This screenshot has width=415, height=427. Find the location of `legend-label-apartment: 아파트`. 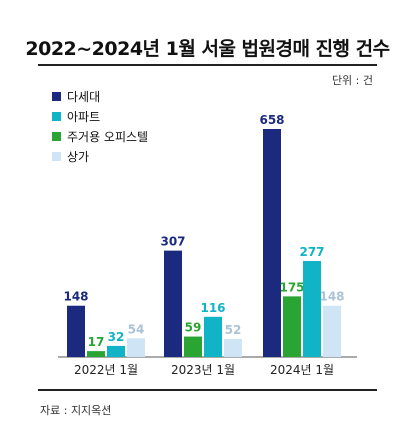

legend-label-apartment: 아파트 is located at coordinates (84, 116).